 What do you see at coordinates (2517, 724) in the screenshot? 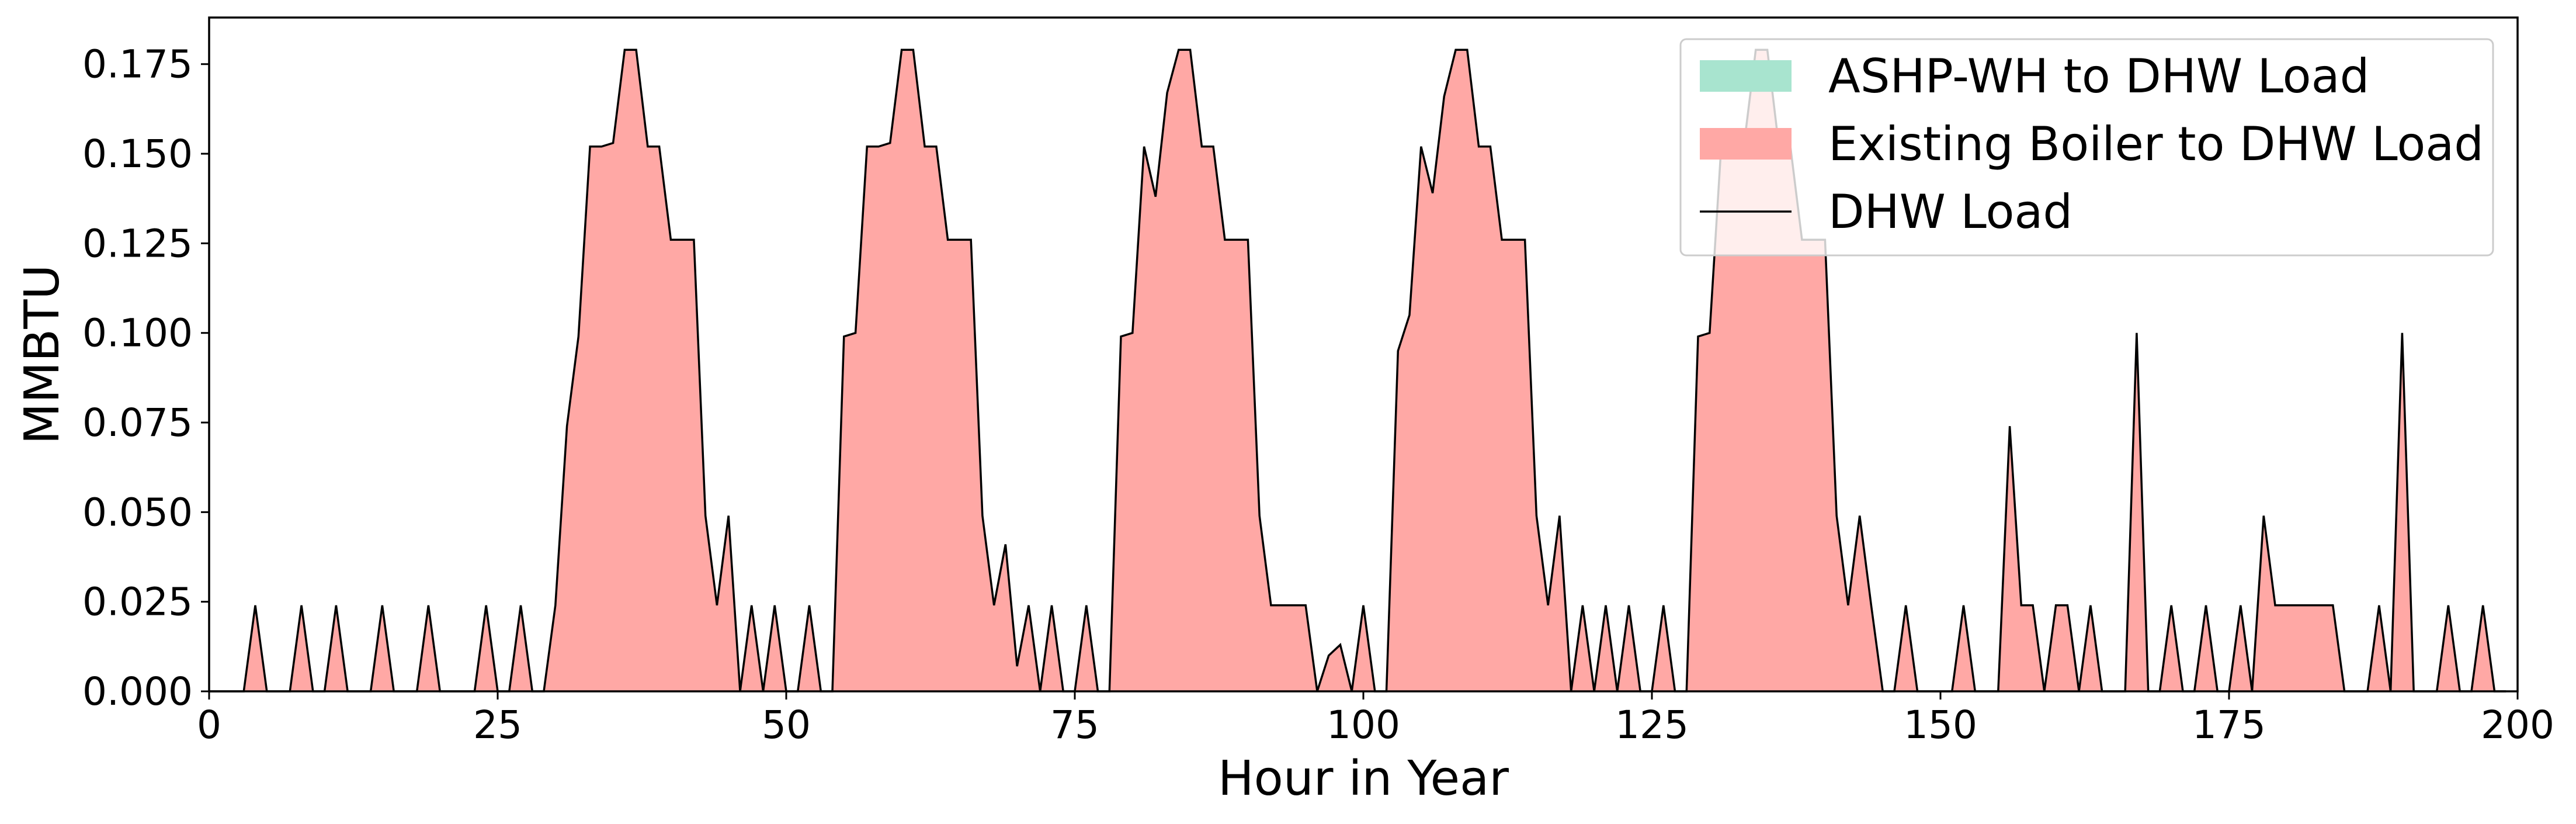
I see `x-tick-label: 200` at bounding box center [2517, 724].